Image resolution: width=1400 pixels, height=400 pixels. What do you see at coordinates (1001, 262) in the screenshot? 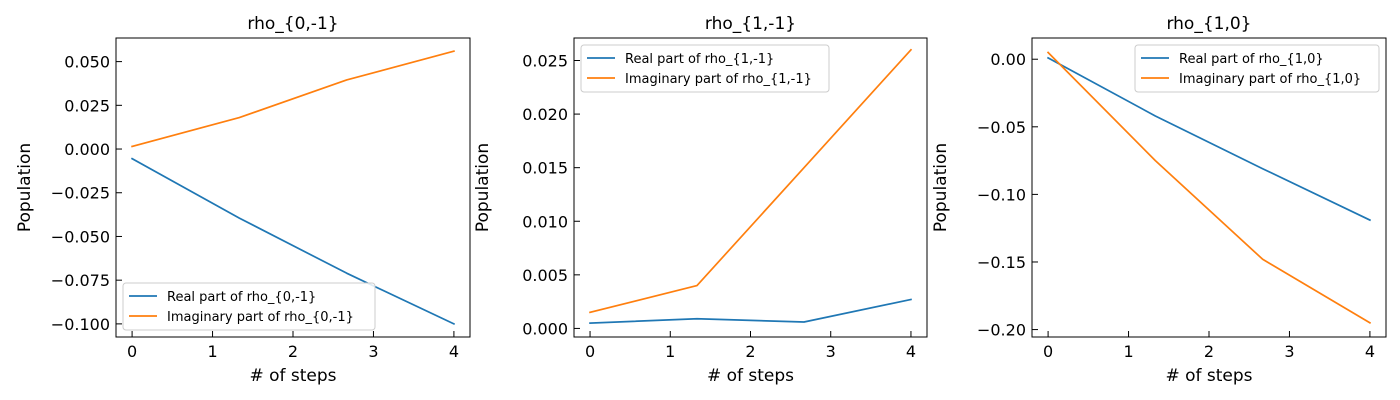
I see `y-tick-label: −0.15` at bounding box center [1001, 262].